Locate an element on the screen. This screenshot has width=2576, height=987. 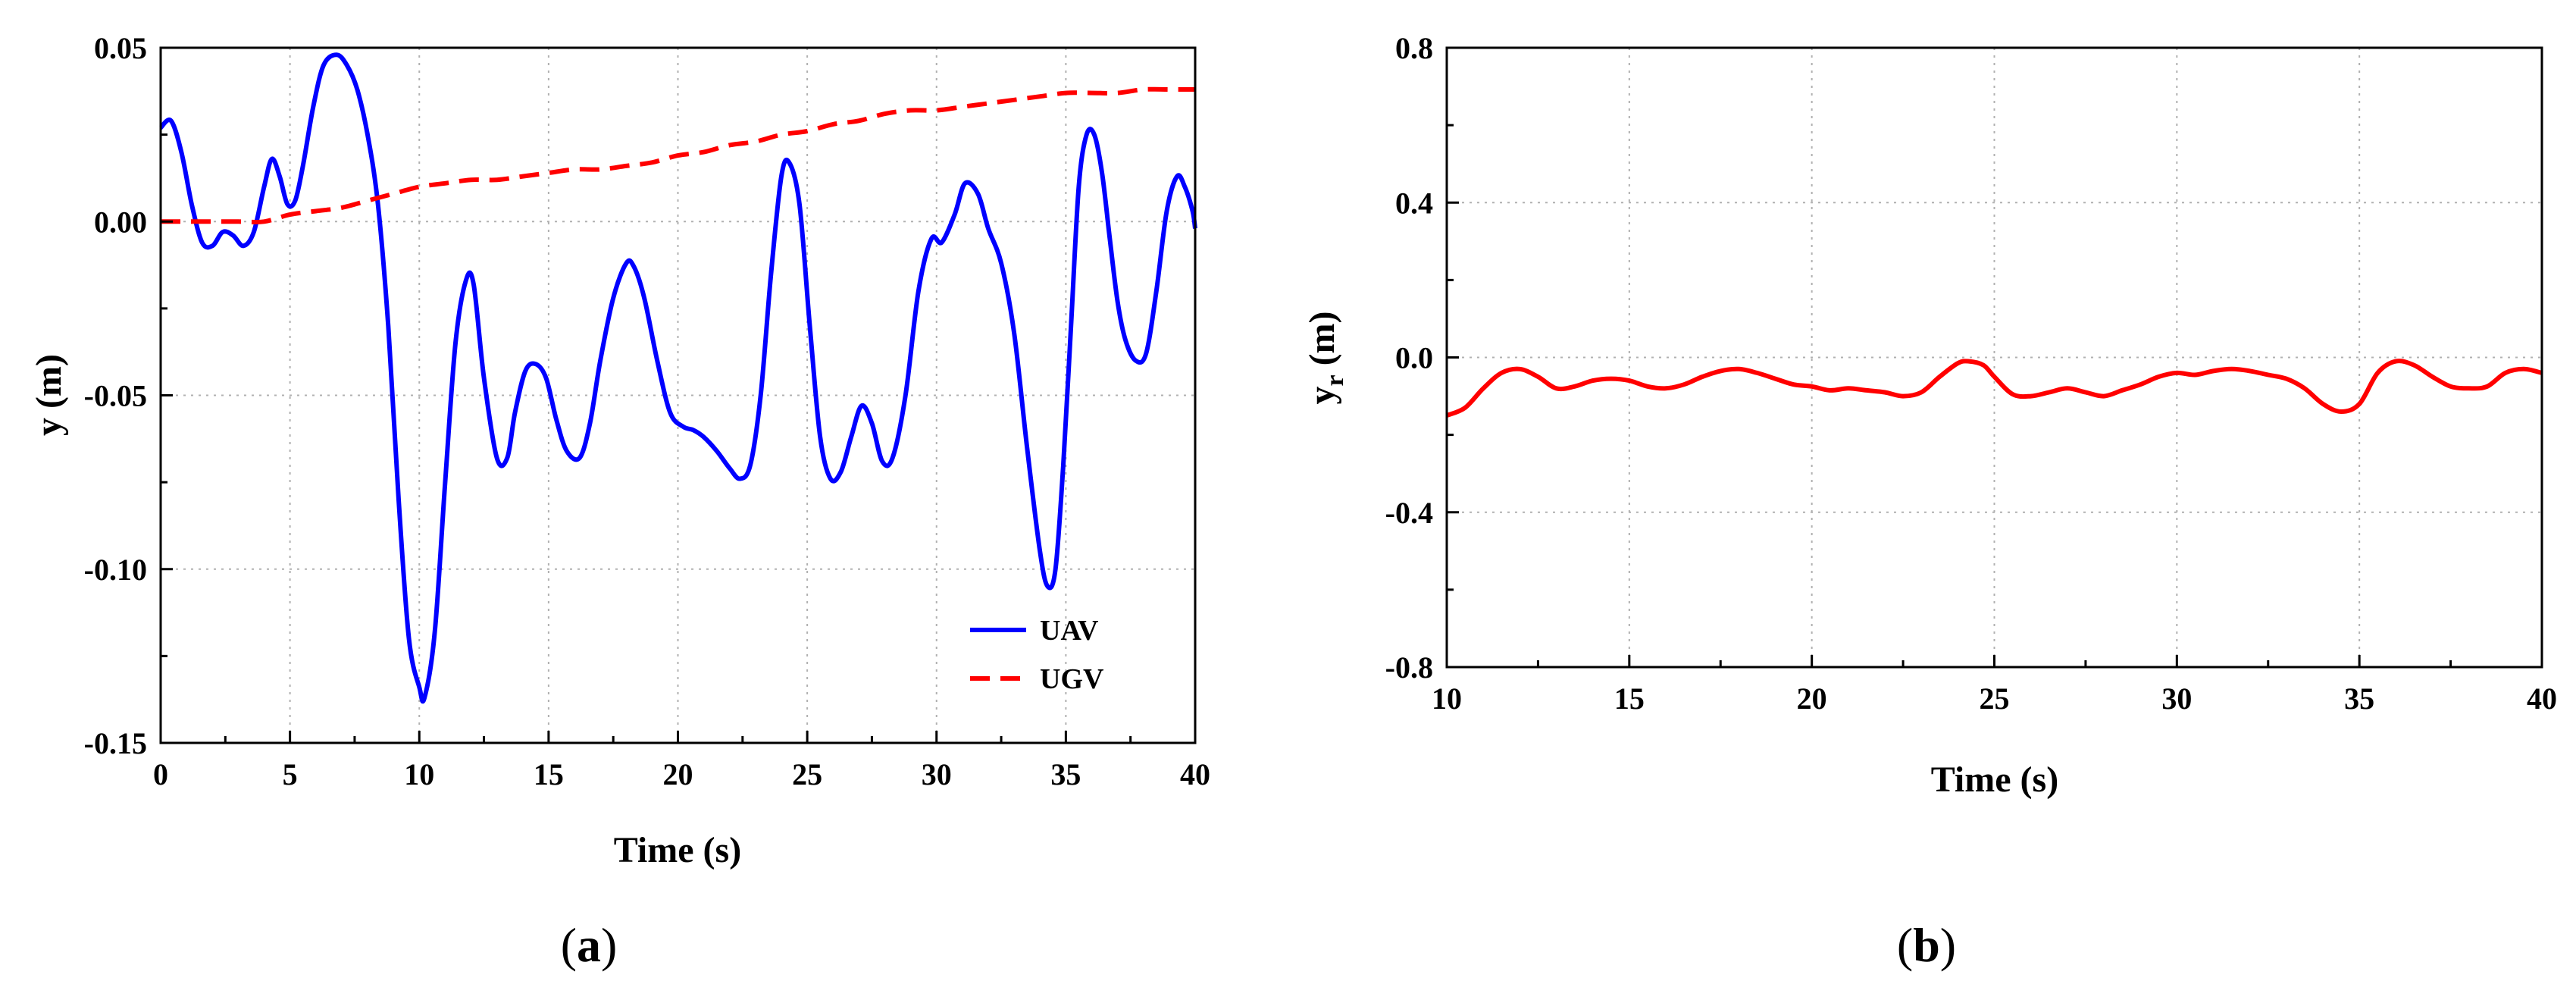
chart-b-ytick-label: 0.4 is located at coordinates (1414, 203).